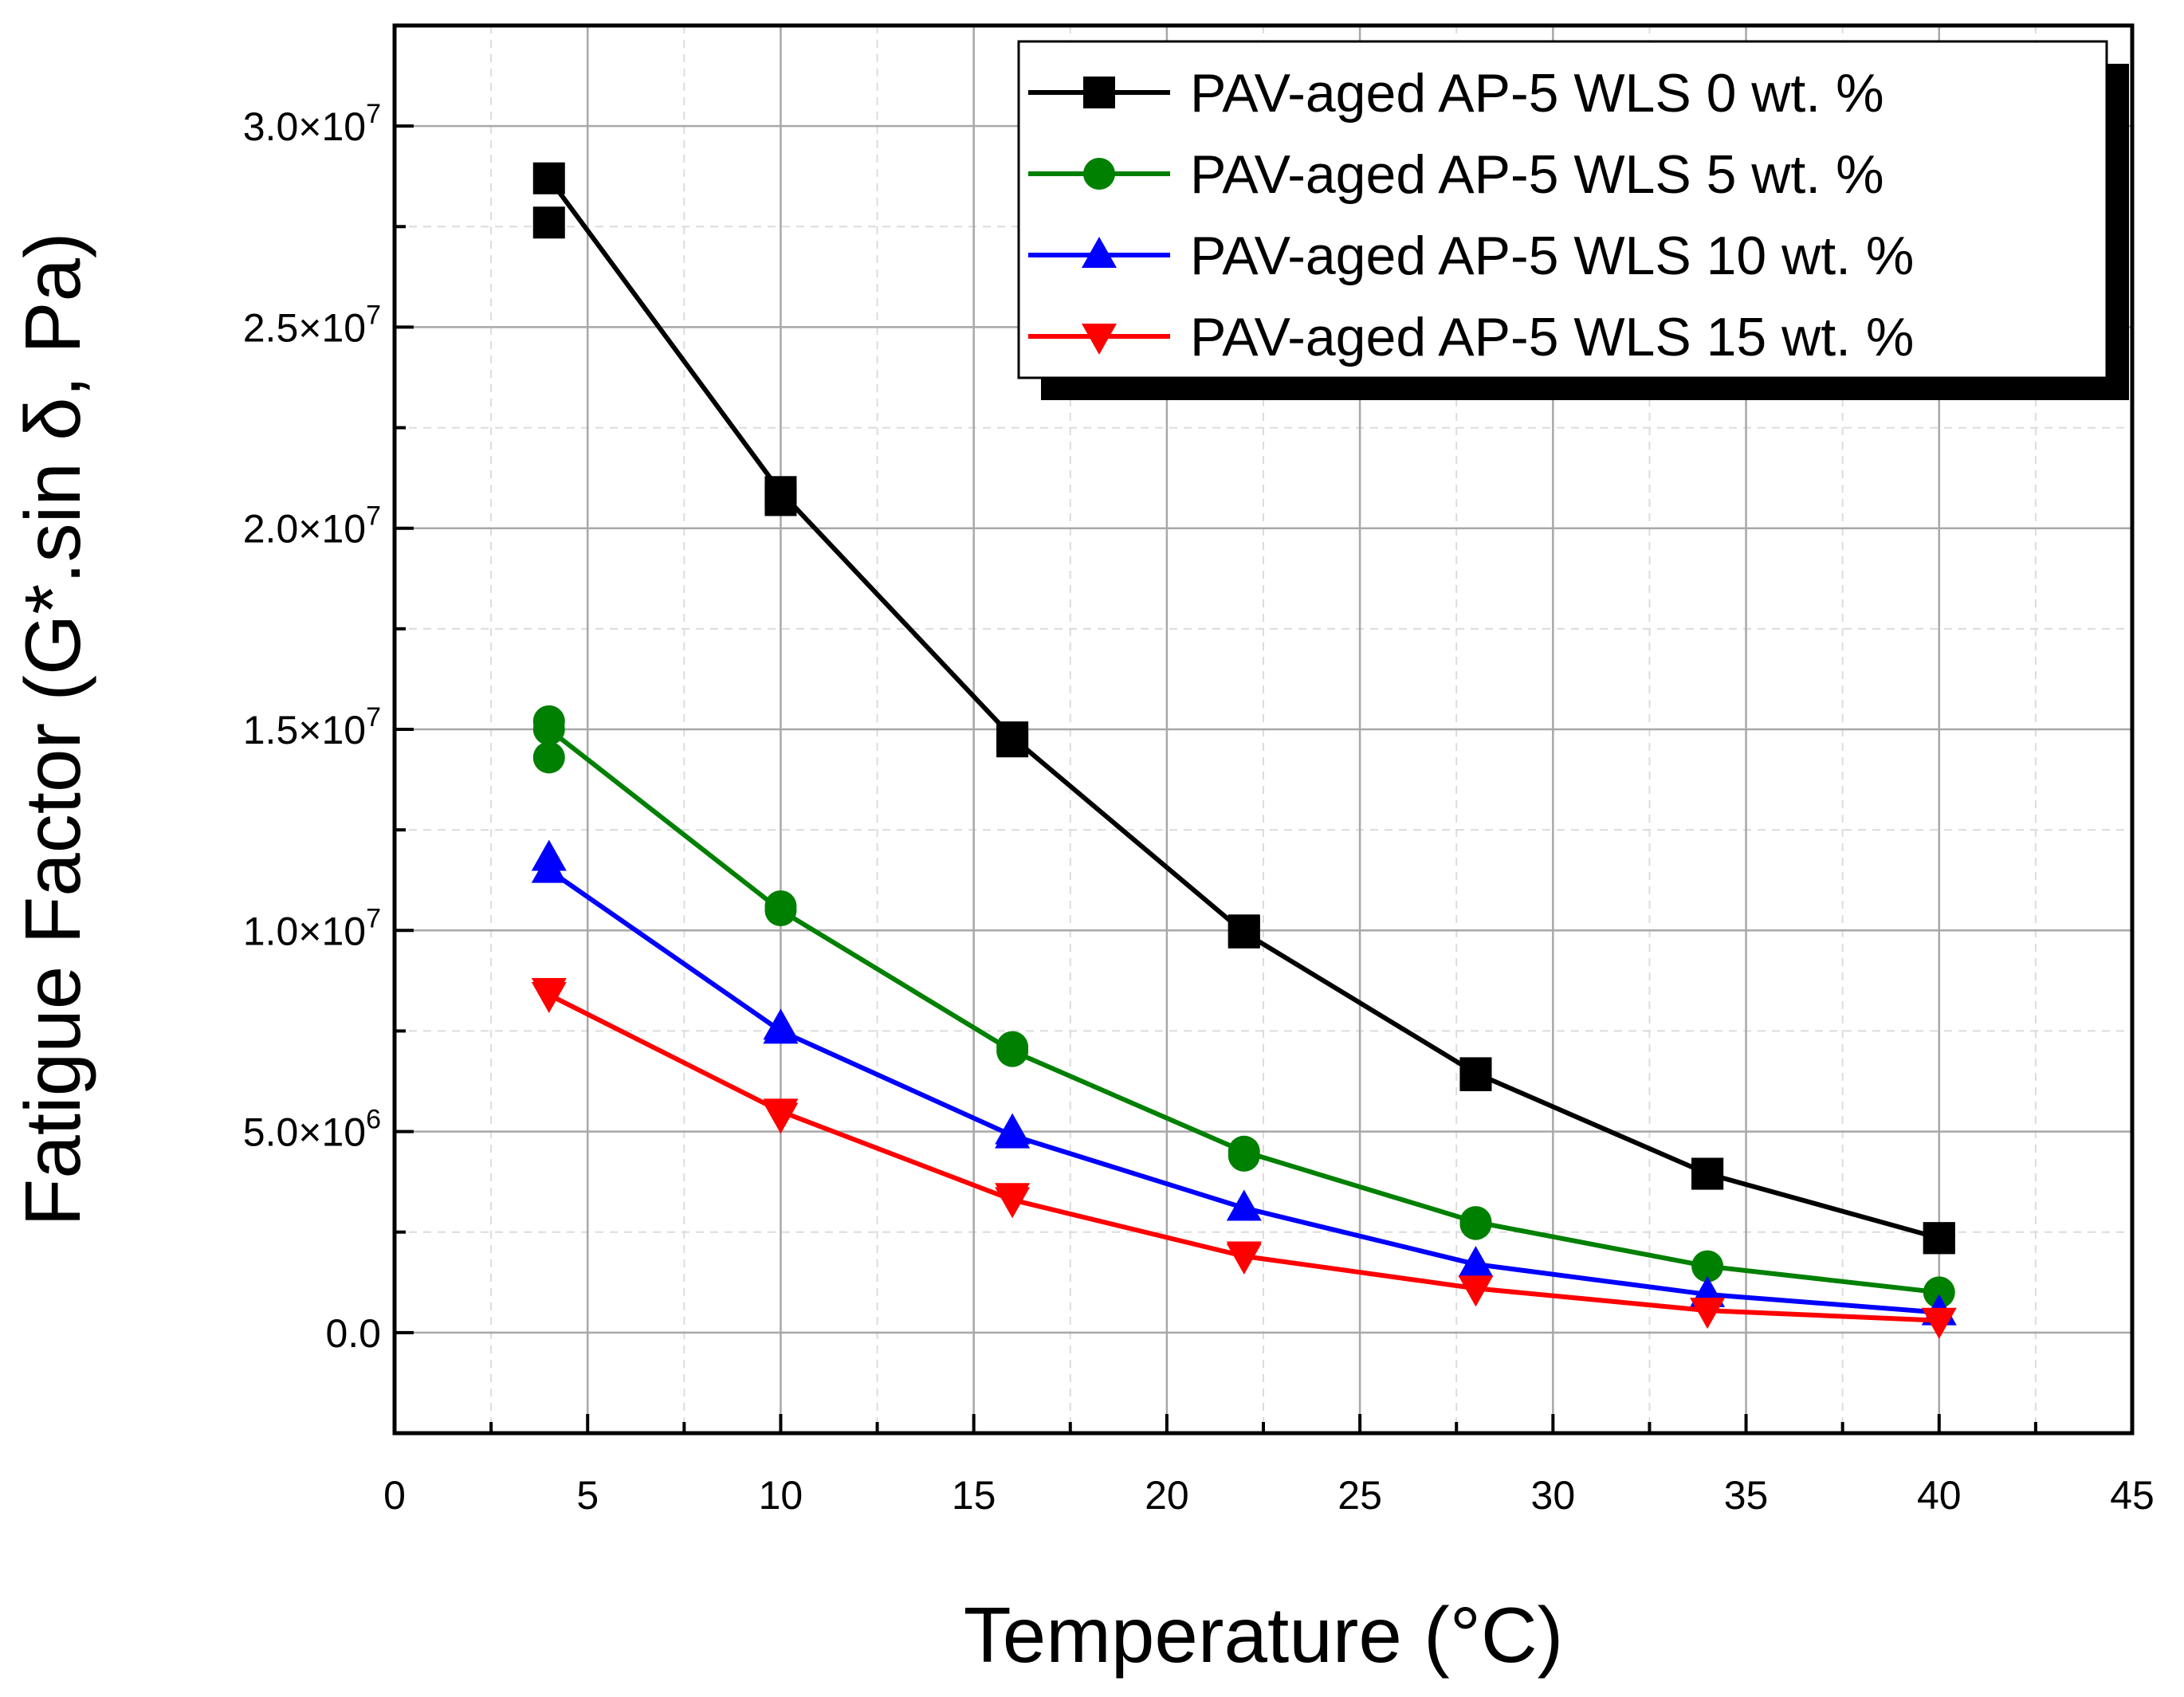  Describe the element at coordinates (353, 1333) in the screenshot. I see `y-tick-label: 0.0` at that location.